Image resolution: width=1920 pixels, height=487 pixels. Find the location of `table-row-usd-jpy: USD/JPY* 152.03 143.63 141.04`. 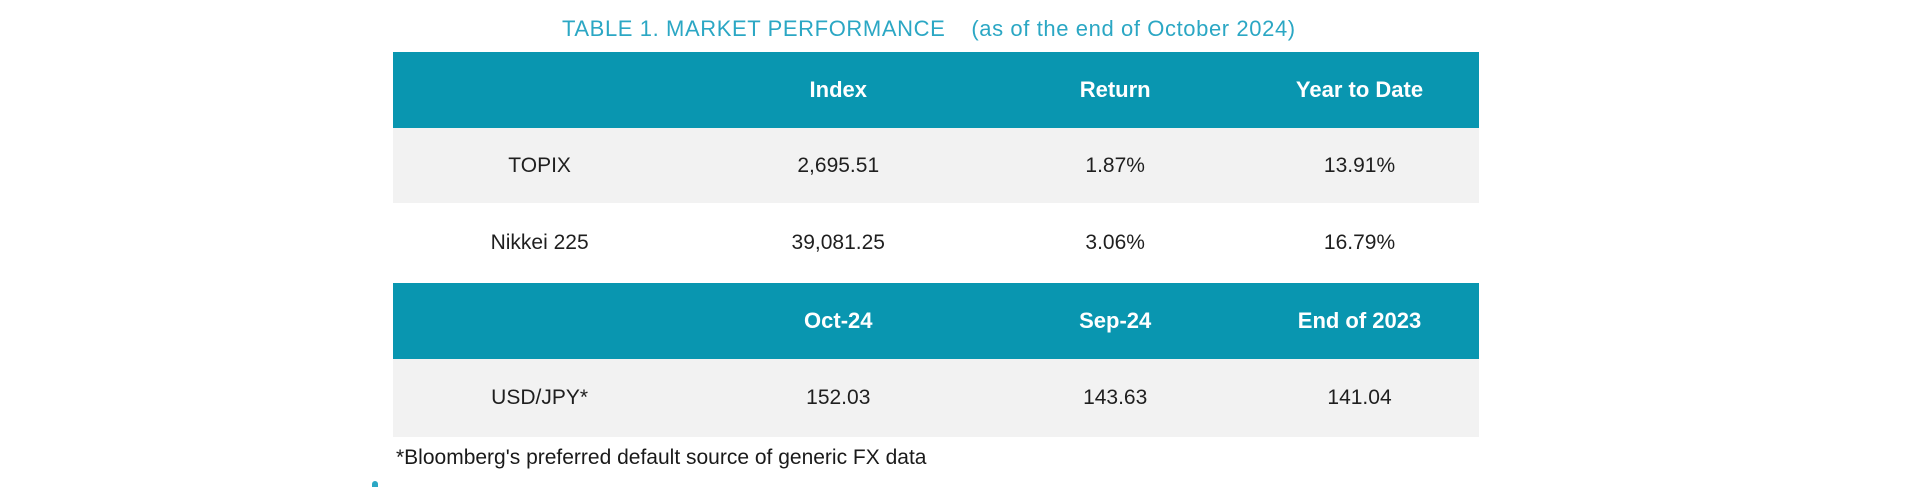

table-row-usd-jpy: USD/JPY* 152.03 143.63 141.04 is located at coordinates (936, 398).